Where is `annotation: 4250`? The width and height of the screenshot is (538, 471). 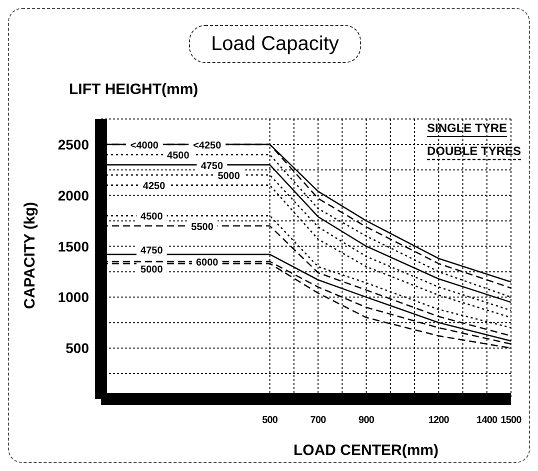 annotation: 4250 is located at coordinates (154, 186).